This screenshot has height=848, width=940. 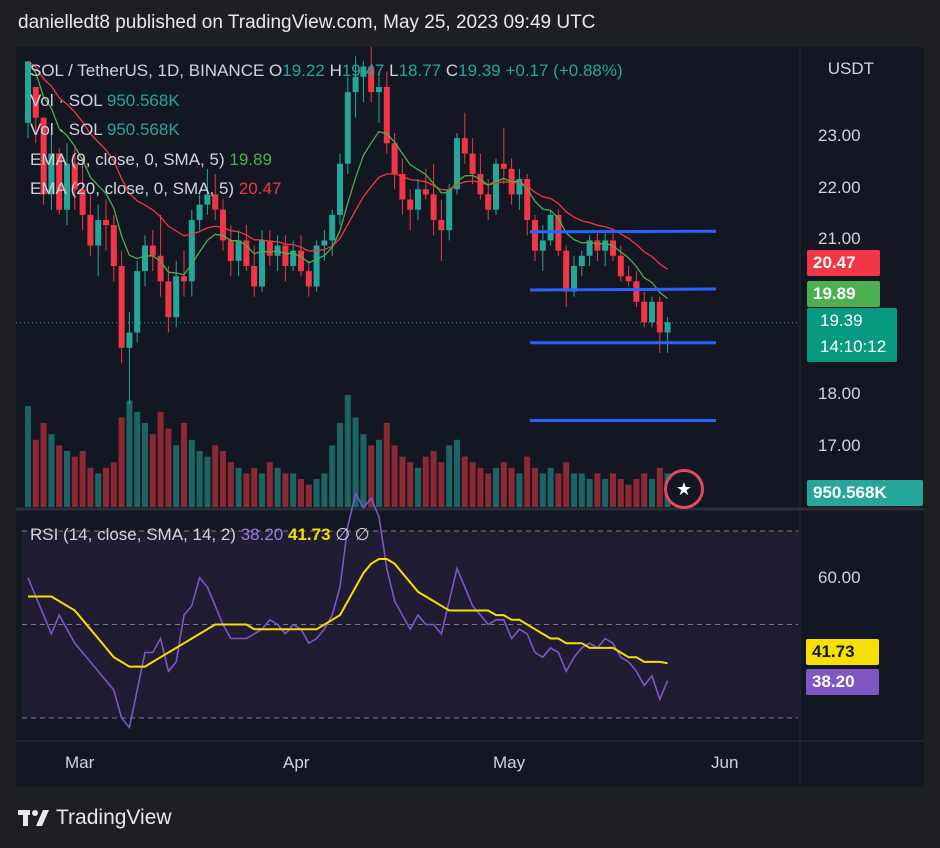 I want to click on time-tick-mar: Mar, so click(x=80, y=762).